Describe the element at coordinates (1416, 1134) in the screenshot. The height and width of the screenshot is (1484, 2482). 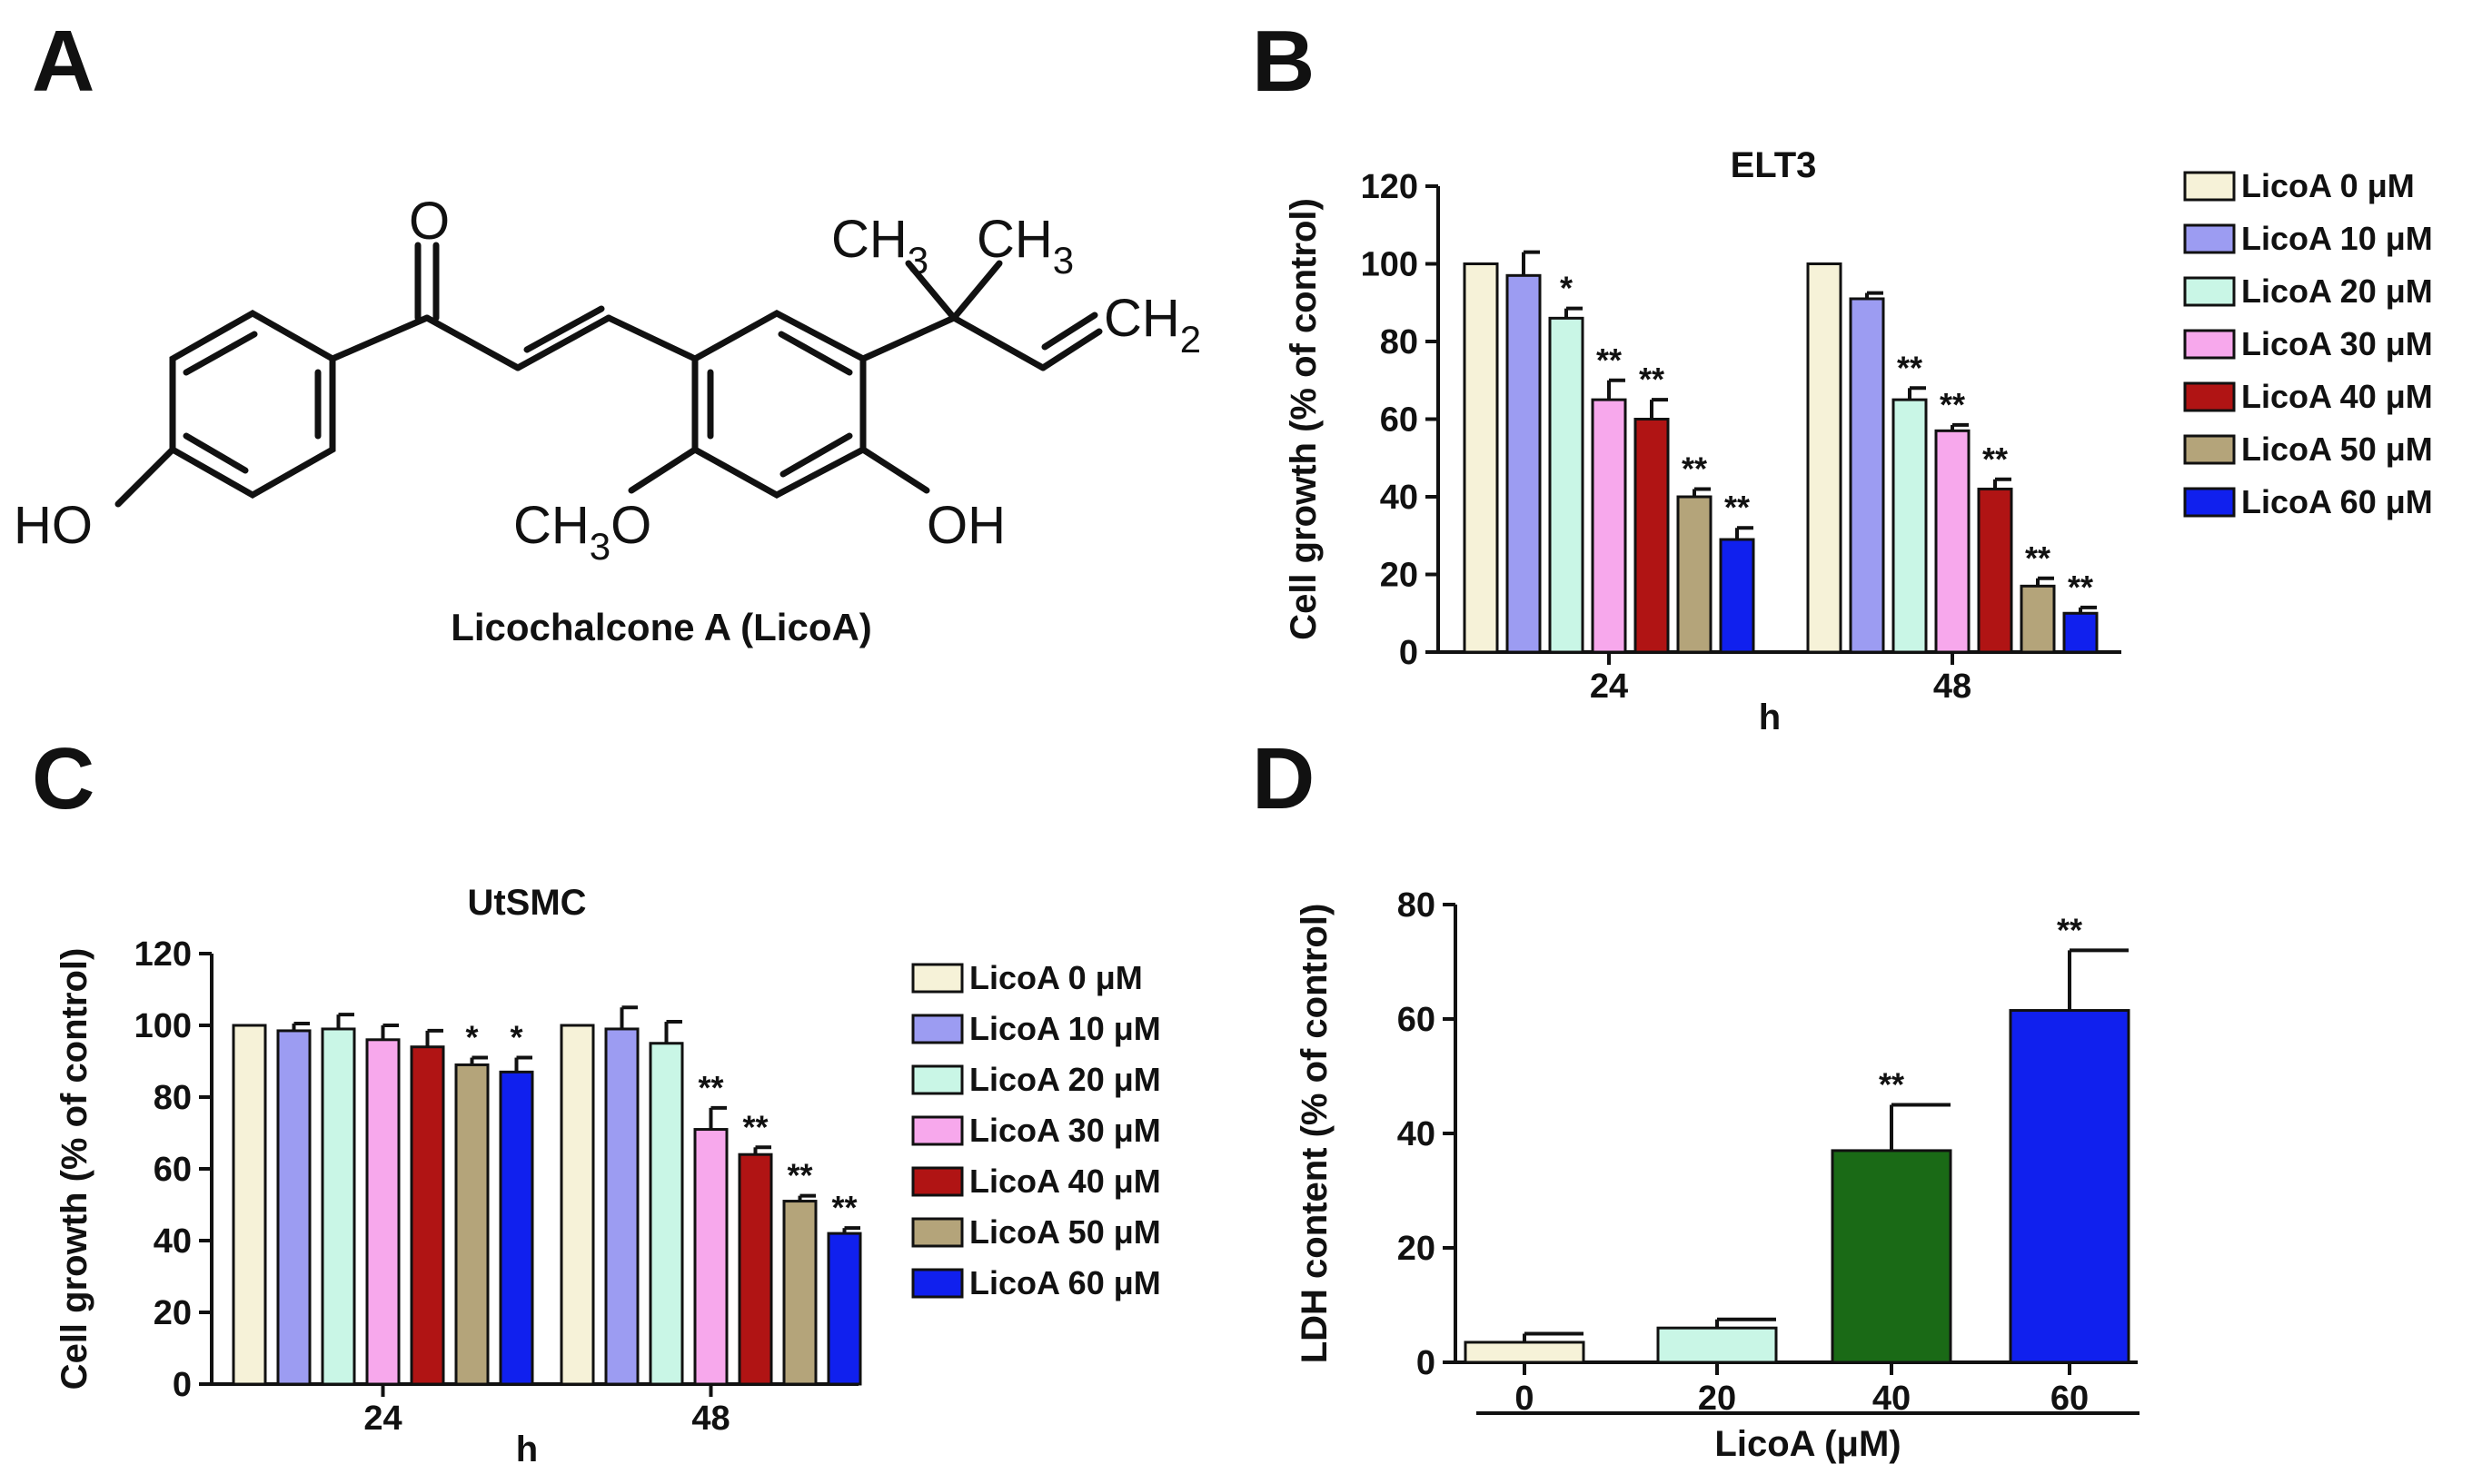
I see `d-ytick-label: 40` at that location.